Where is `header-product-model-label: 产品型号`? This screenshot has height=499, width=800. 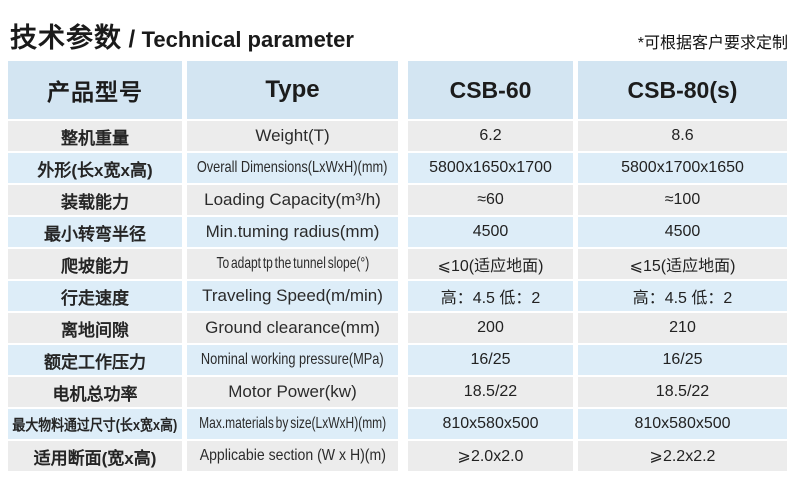
header-product-model-label: 产品型号 is located at coordinates (95, 92).